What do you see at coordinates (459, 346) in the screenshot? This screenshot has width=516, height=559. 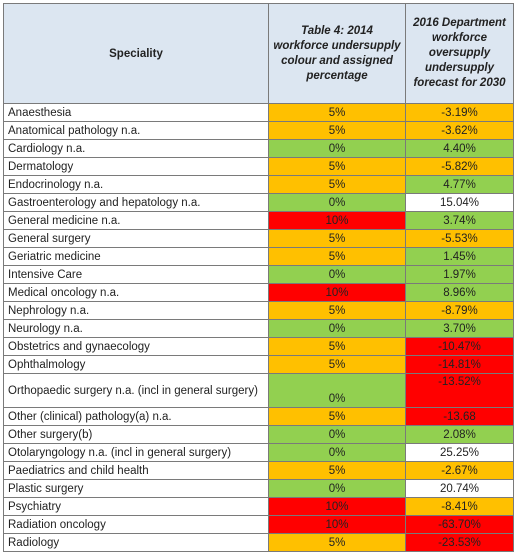 I see `forecast-2030-cell: -10.47%` at bounding box center [459, 346].